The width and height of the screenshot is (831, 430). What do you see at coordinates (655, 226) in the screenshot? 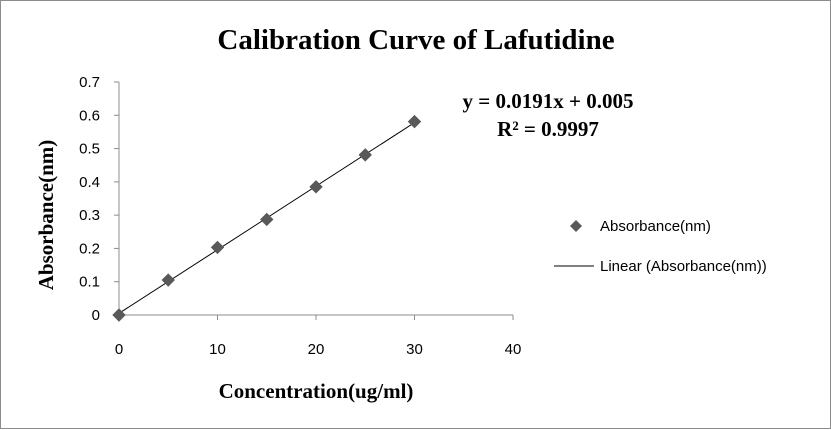
I see `legend-series-label: Absorbance(nm)` at bounding box center [655, 226].